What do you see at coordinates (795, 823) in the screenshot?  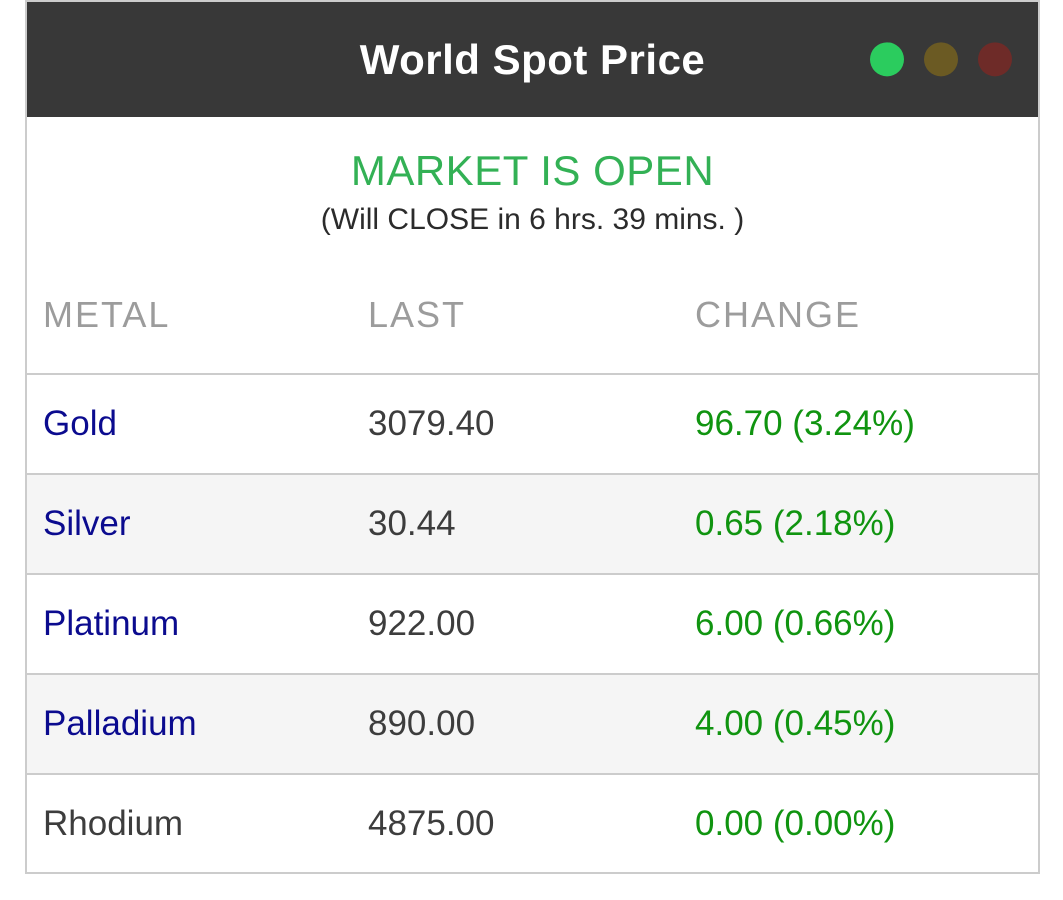 I see `change-value: 0.00 (0.00%)` at bounding box center [795, 823].